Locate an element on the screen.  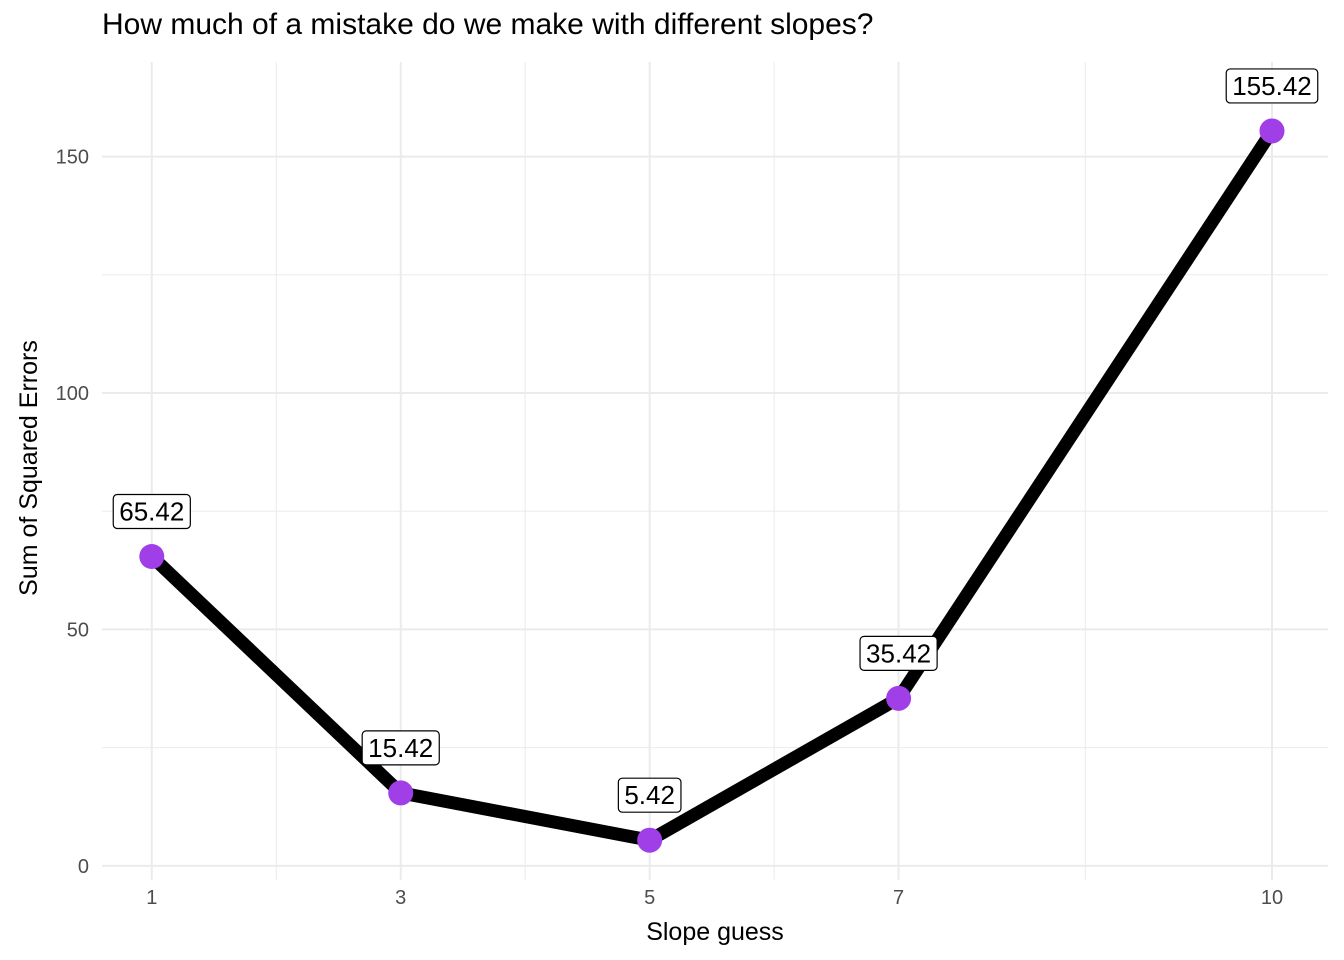
x-tick-label: 5 is located at coordinates (649, 898).